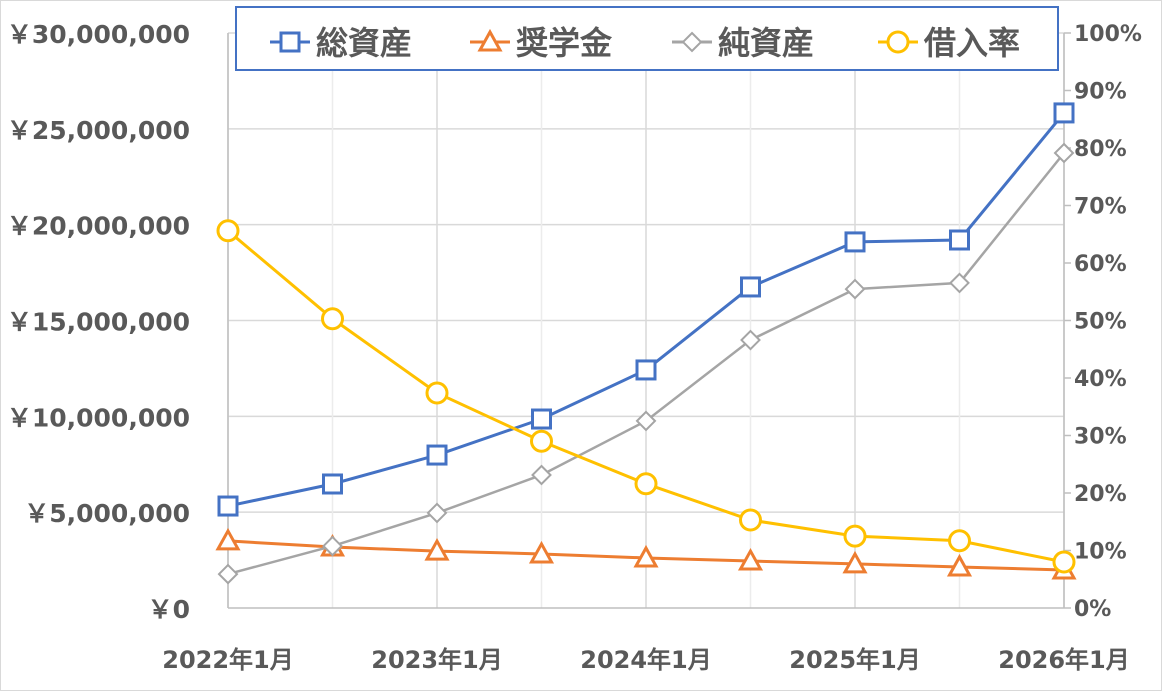  I want to click on left-tick-label: ￥10,000,000, so click(98, 417).